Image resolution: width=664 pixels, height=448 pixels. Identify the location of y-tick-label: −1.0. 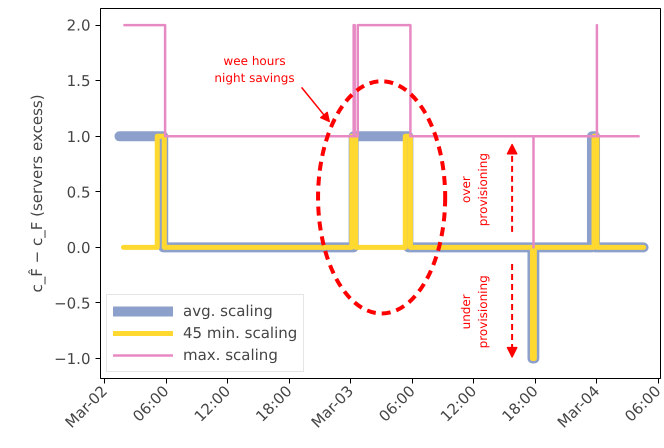
(72, 359).